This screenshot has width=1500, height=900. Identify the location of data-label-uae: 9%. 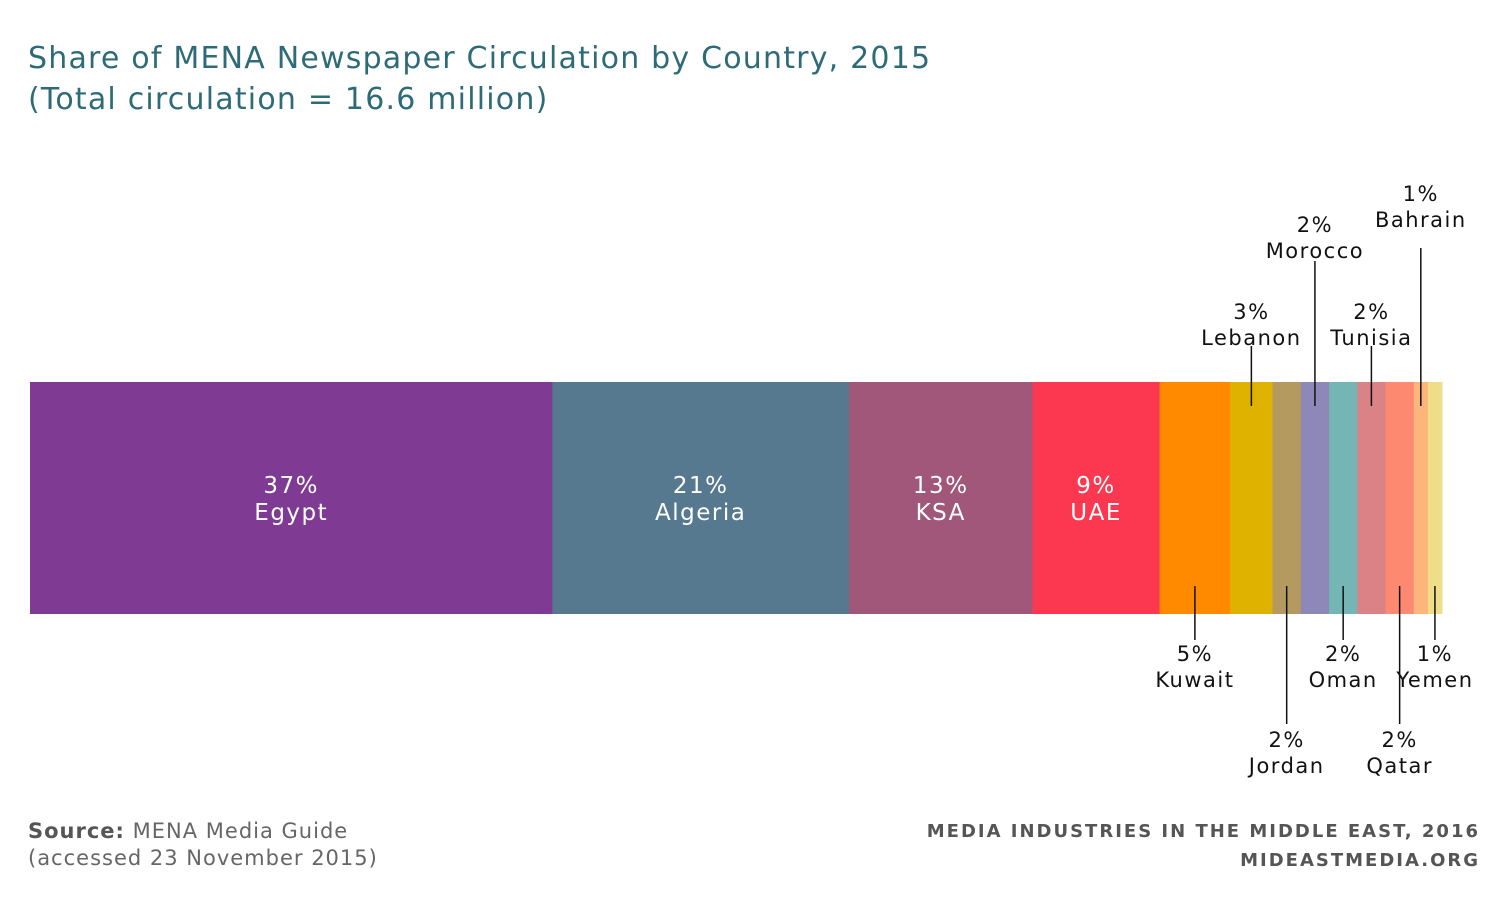
(1096, 486).